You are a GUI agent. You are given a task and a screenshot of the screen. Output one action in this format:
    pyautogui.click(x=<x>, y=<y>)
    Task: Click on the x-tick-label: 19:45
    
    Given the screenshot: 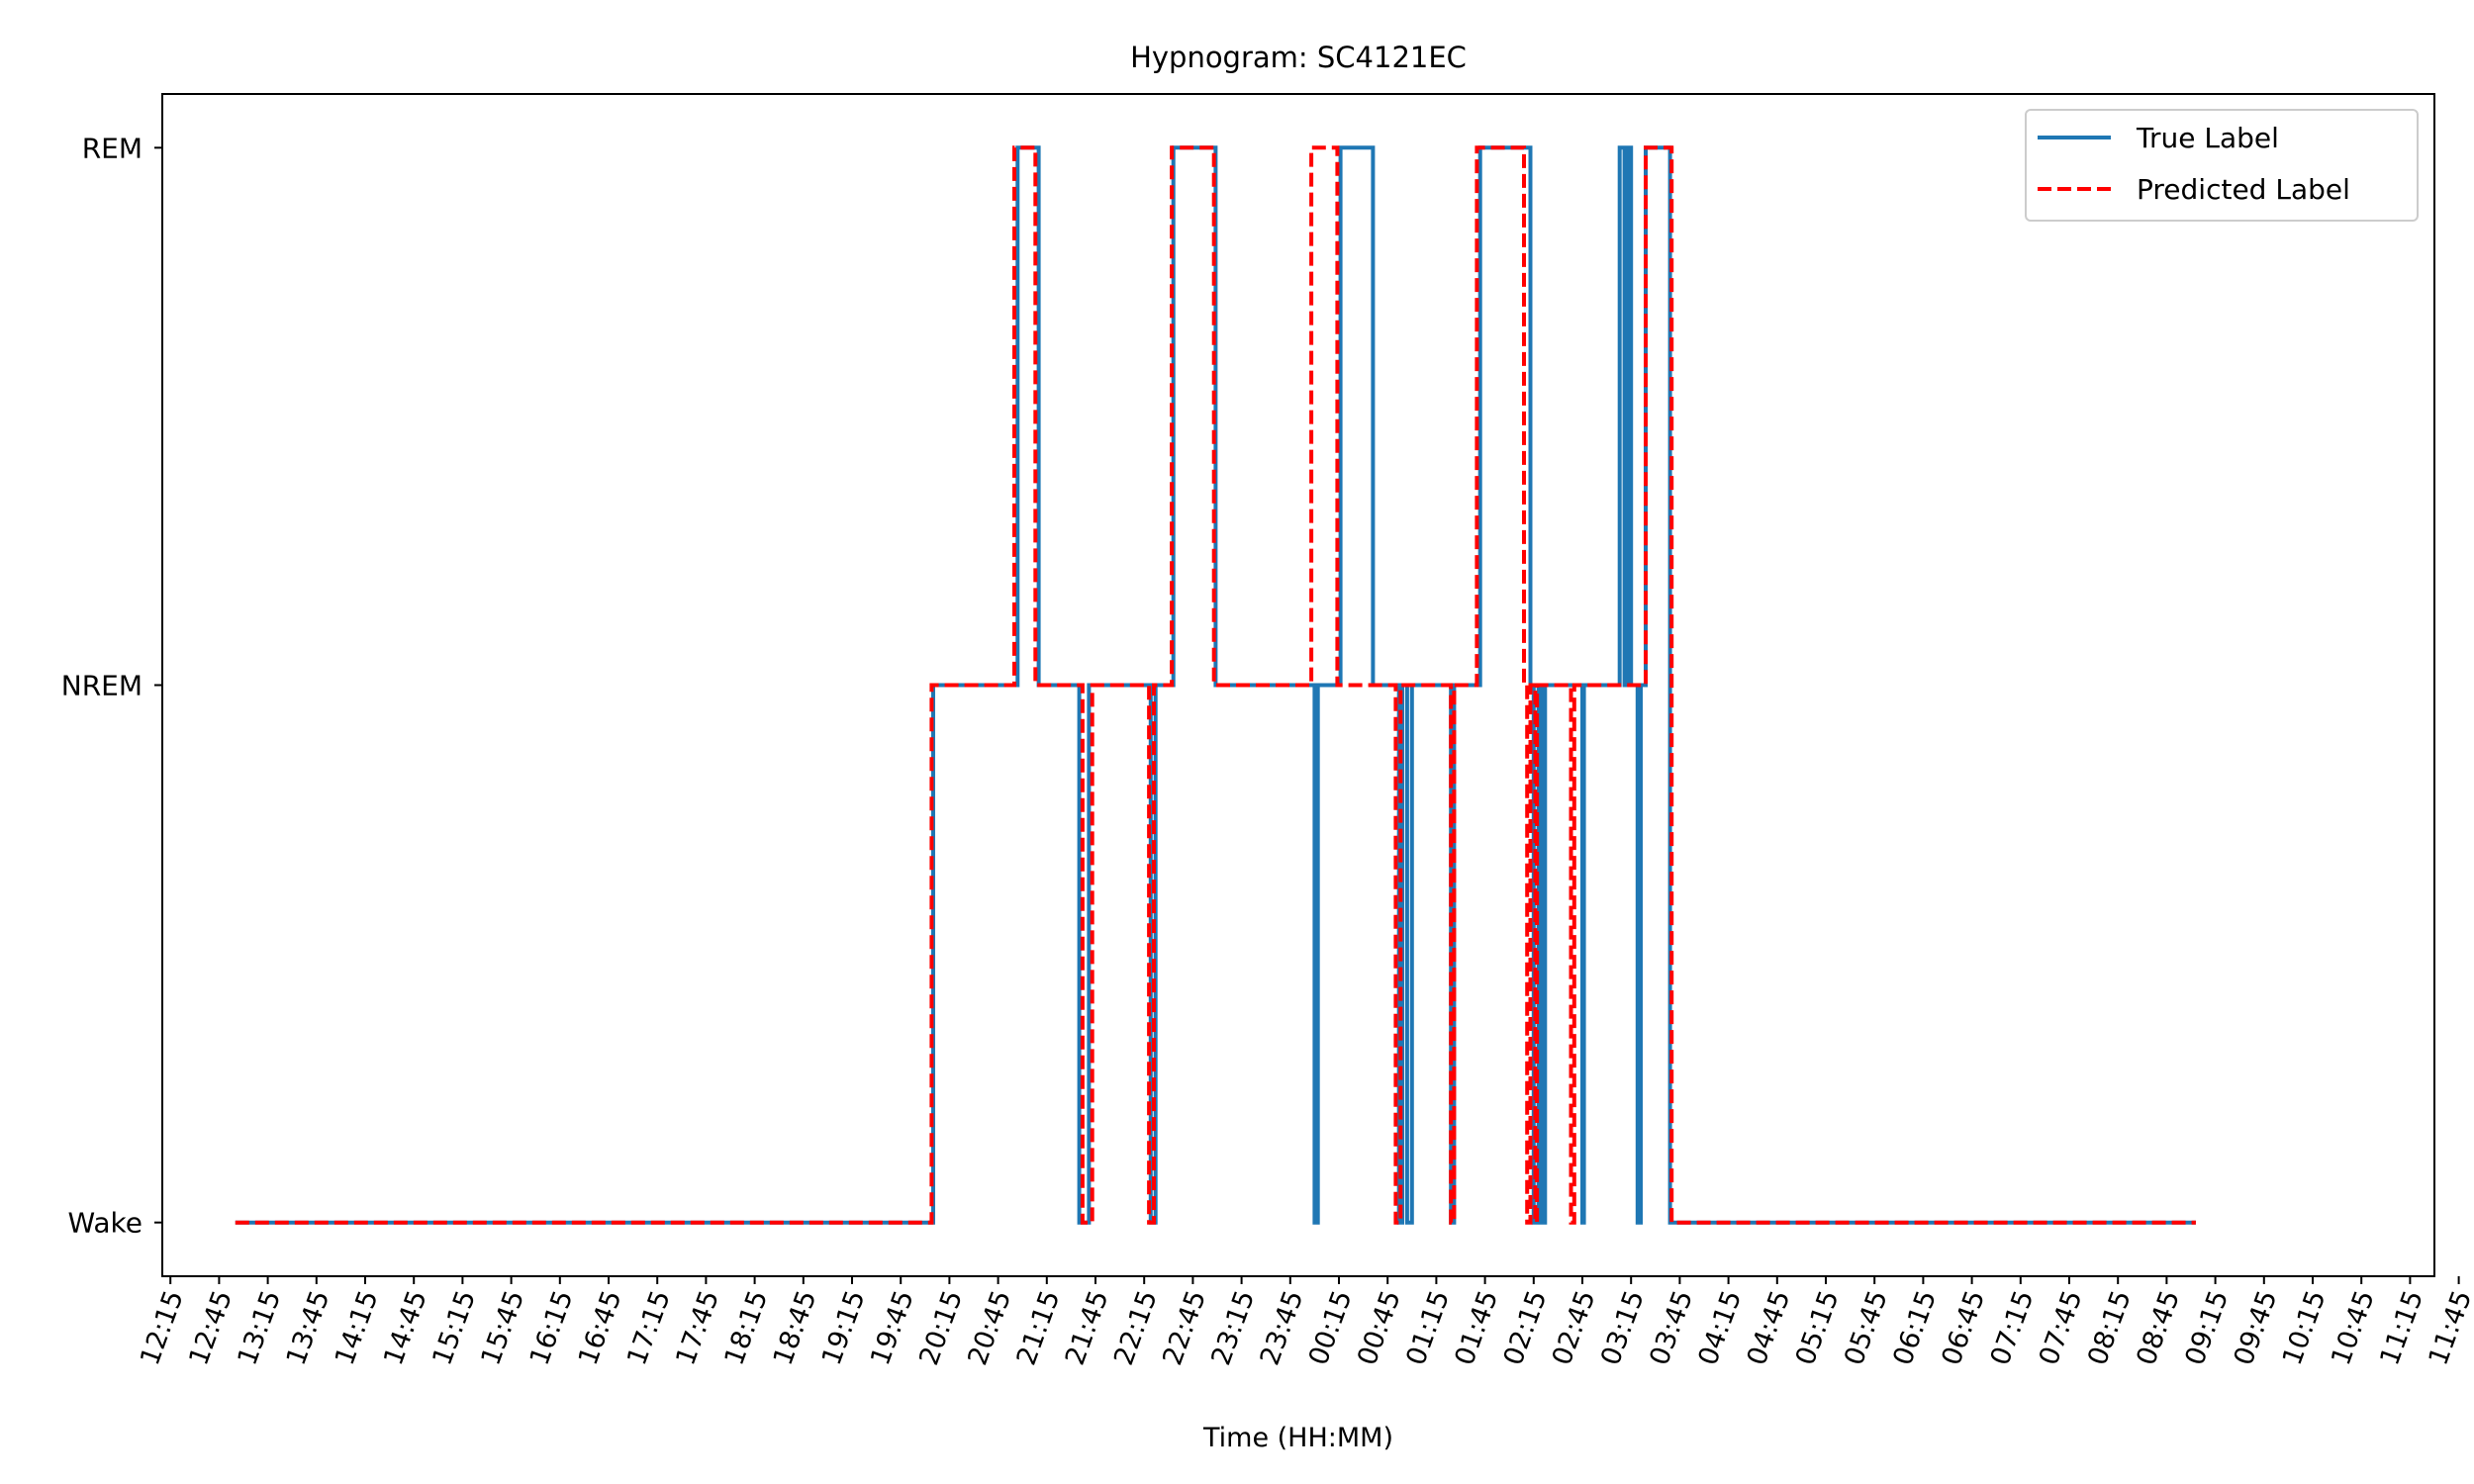 What is the action you would take?
    pyautogui.click(x=893, y=1327)
    